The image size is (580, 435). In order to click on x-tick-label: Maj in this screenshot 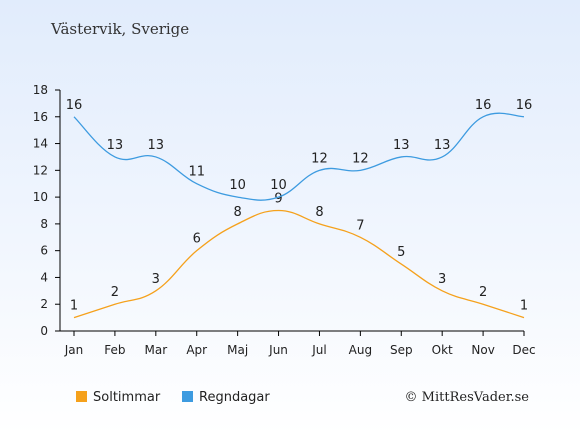, I will do `click(237, 350)`.